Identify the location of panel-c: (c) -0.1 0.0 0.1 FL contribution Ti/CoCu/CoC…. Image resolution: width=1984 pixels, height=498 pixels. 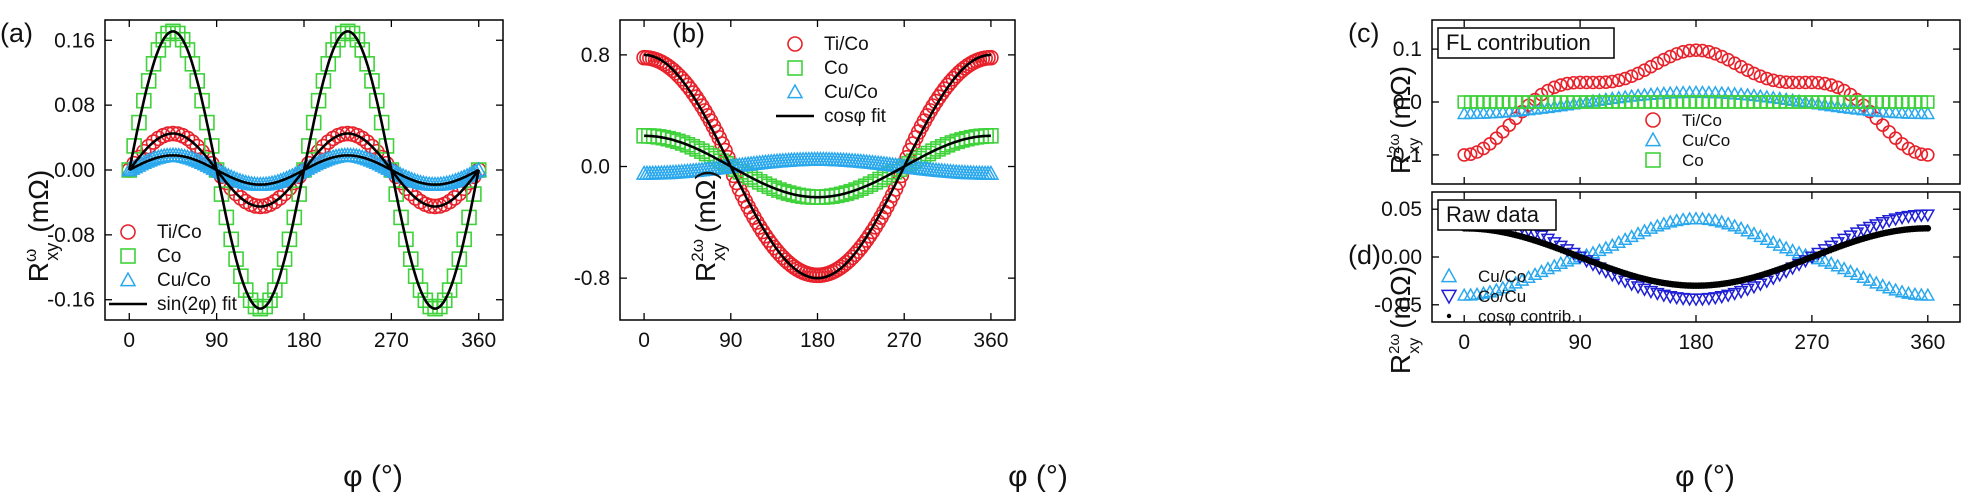
(1654, 101).